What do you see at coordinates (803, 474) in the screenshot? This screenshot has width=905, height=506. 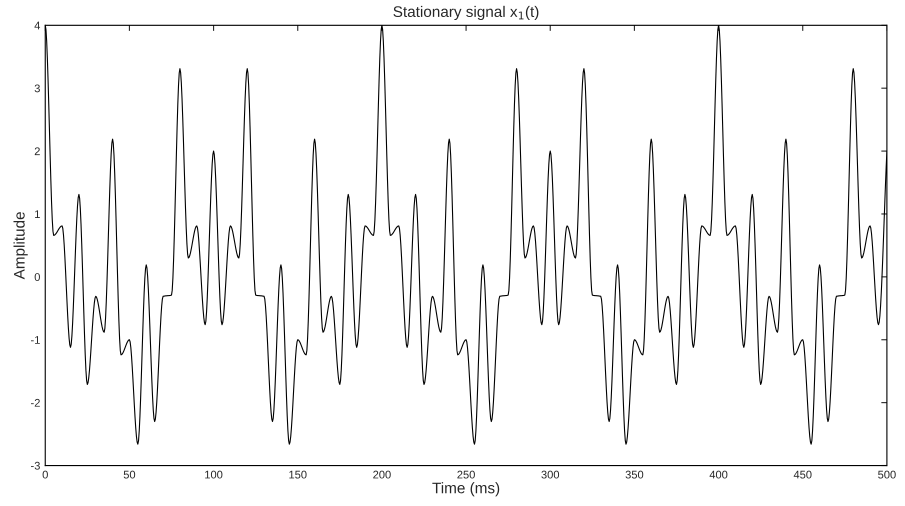 I see `x-tick-label: 450` at bounding box center [803, 474].